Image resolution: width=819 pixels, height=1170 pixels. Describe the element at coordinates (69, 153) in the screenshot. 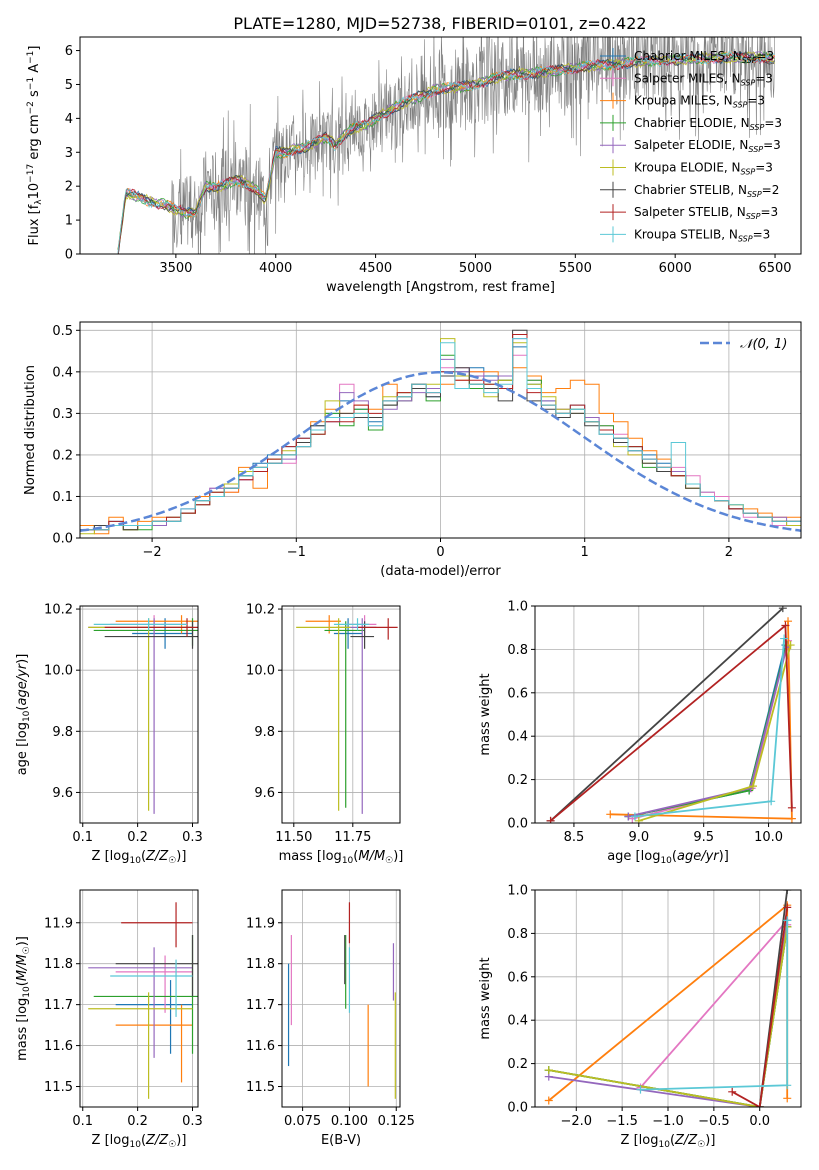

I see `y-tick-label: 3` at that location.